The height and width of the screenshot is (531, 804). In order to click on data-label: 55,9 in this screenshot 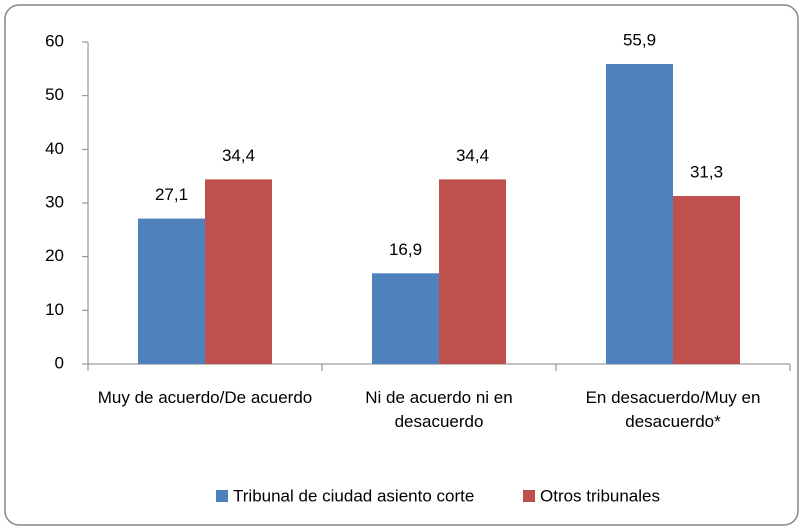, I will do `click(639, 39)`.